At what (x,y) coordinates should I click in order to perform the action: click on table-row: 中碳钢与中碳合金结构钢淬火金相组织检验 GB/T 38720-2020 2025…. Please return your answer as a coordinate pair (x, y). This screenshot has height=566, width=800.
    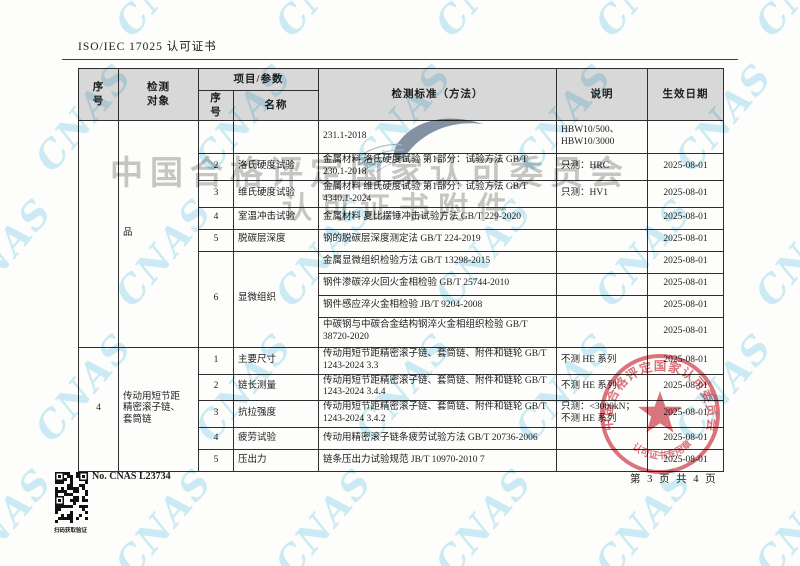
    Looking at the image, I should click on (402, 332).